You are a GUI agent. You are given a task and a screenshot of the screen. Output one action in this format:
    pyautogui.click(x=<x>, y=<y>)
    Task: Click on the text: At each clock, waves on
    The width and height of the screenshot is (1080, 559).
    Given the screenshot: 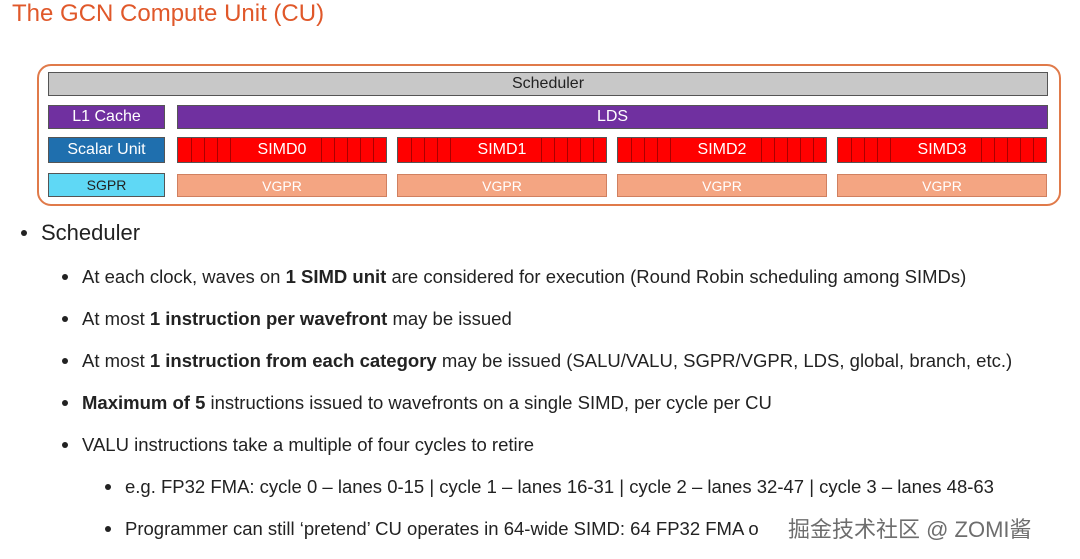 What is the action you would take?
    pyautogui.click(x=184, y=276)
    